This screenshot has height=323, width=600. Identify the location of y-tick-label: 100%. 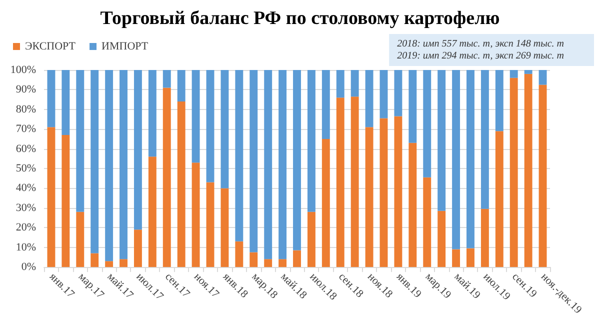
(23, 70).